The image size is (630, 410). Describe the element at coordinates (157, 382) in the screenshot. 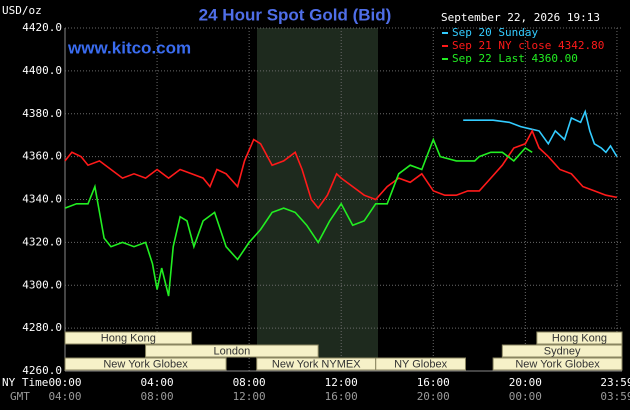

I see `x-tick-label: 04:00` at that location.